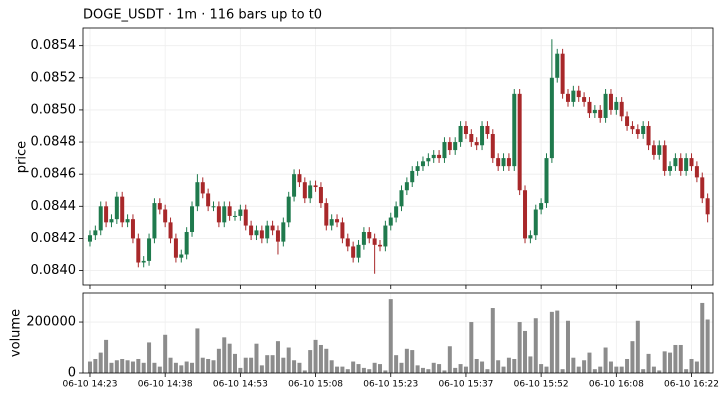  What do you see at coordinates (54, 270) in the screenshot?
I see `y-tick-label: 0.0840` at bounding box center [54, 270].